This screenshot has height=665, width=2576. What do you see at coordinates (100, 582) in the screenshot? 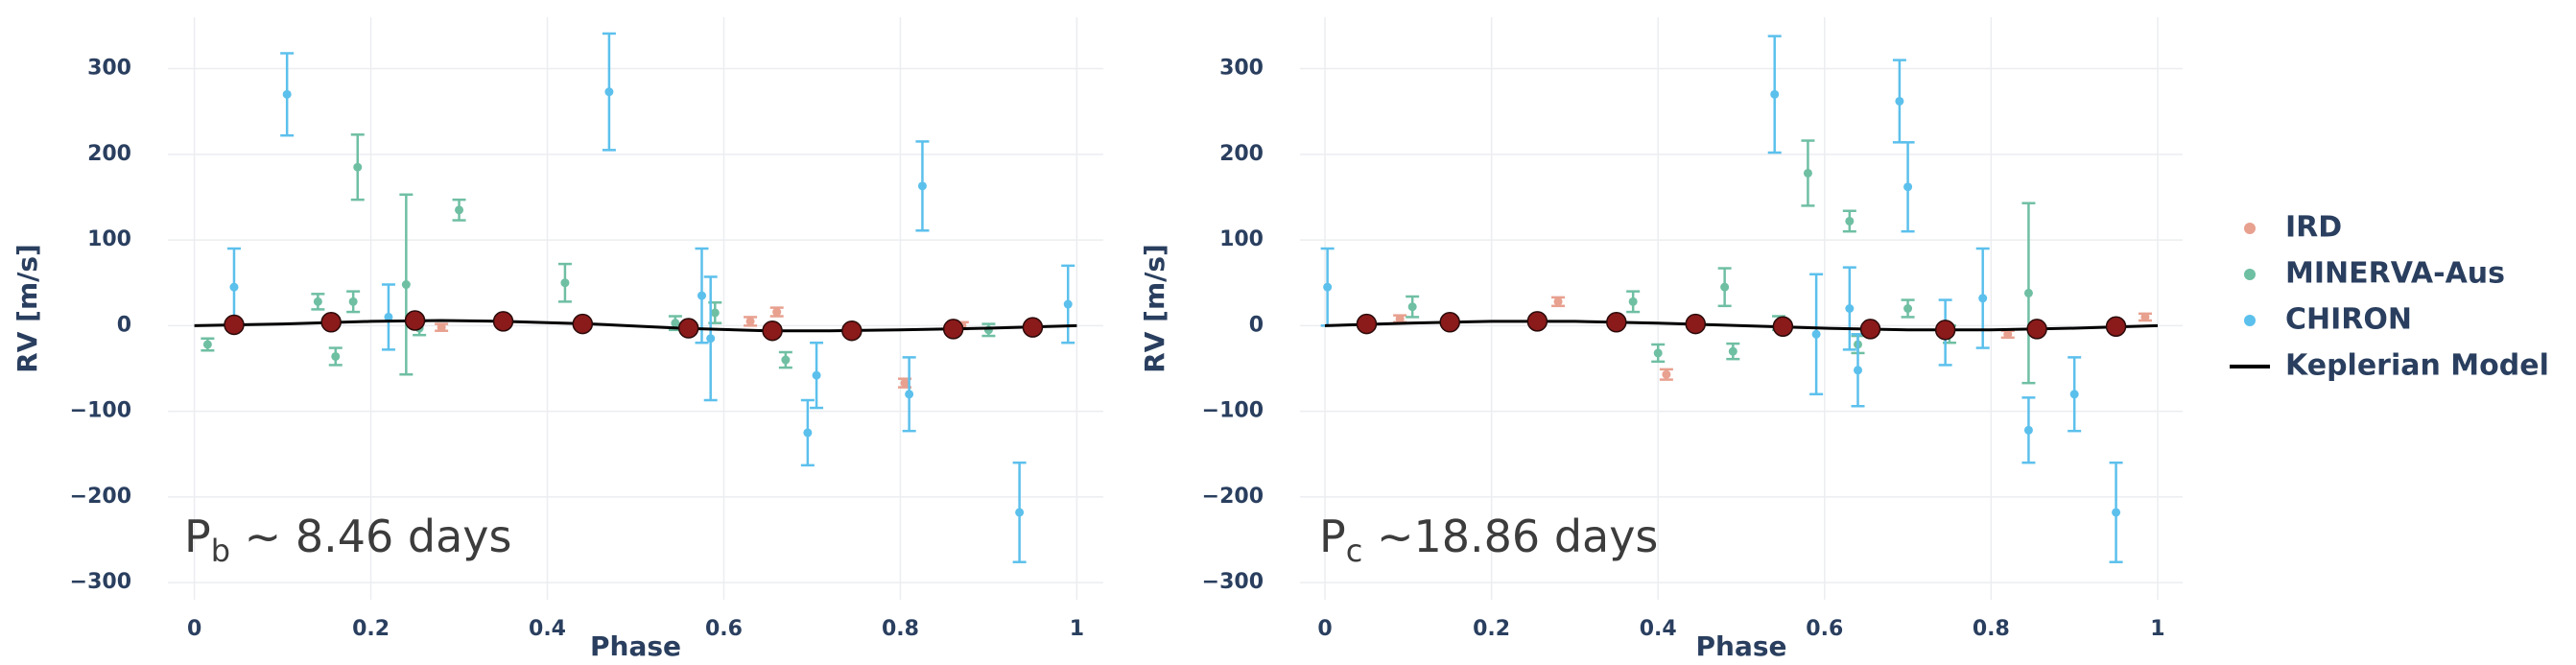
I see `y-tick-label: −300` at bounding box center [100, 582].